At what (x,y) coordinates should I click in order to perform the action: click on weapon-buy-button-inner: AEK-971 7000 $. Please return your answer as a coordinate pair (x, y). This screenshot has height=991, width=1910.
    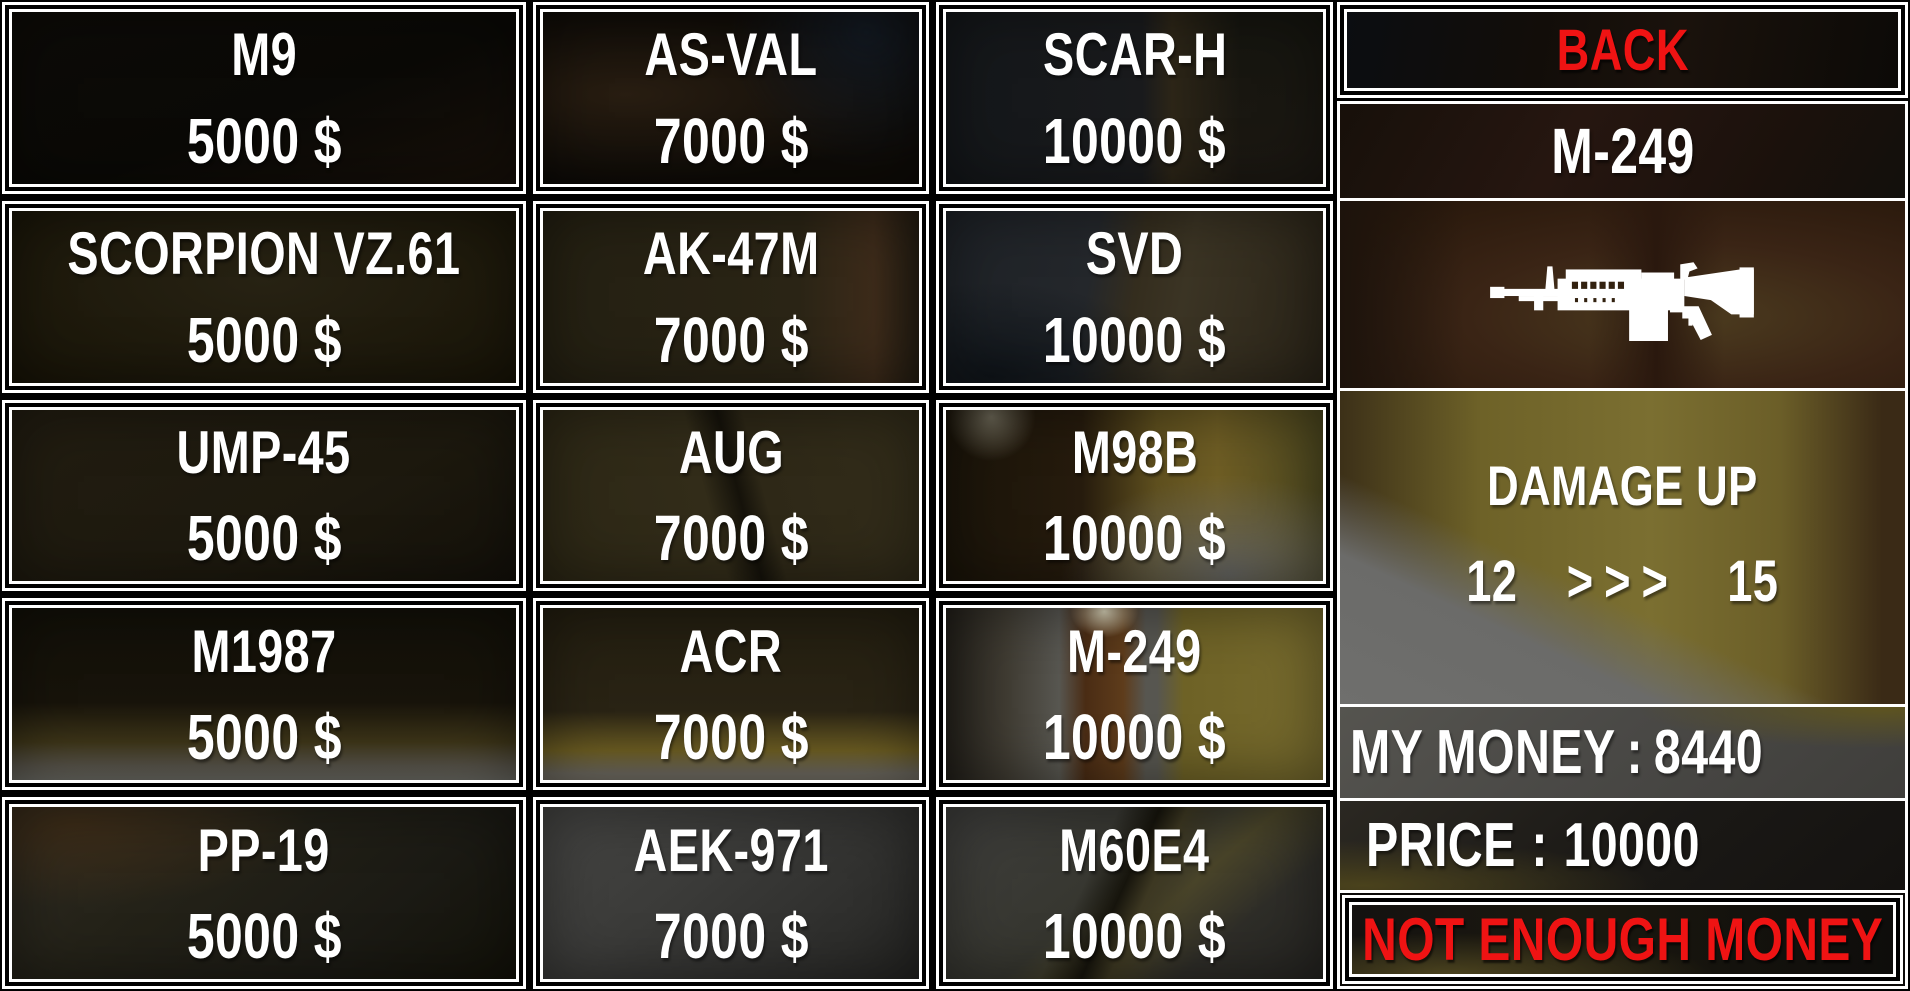
    Looking at the image, I should click on (731, 893).